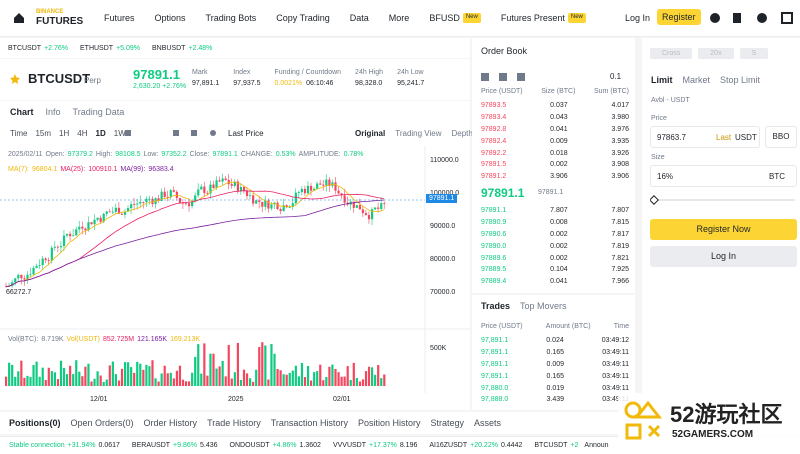  Describe the element at coordinates (615, 388) in the screenshot. I see `trade-row-cell: 03:49:11` at that location.